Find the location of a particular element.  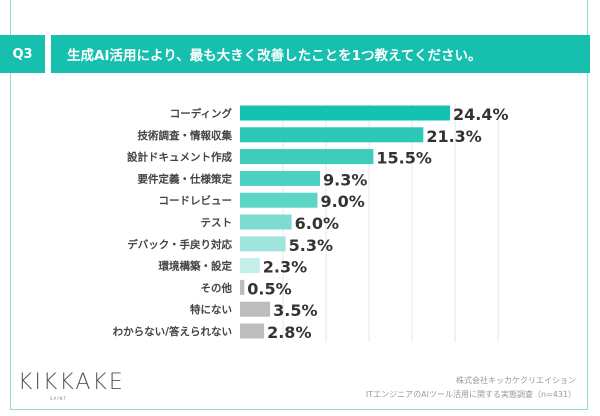

category-label: テスト is located at coordinates (217, 223).